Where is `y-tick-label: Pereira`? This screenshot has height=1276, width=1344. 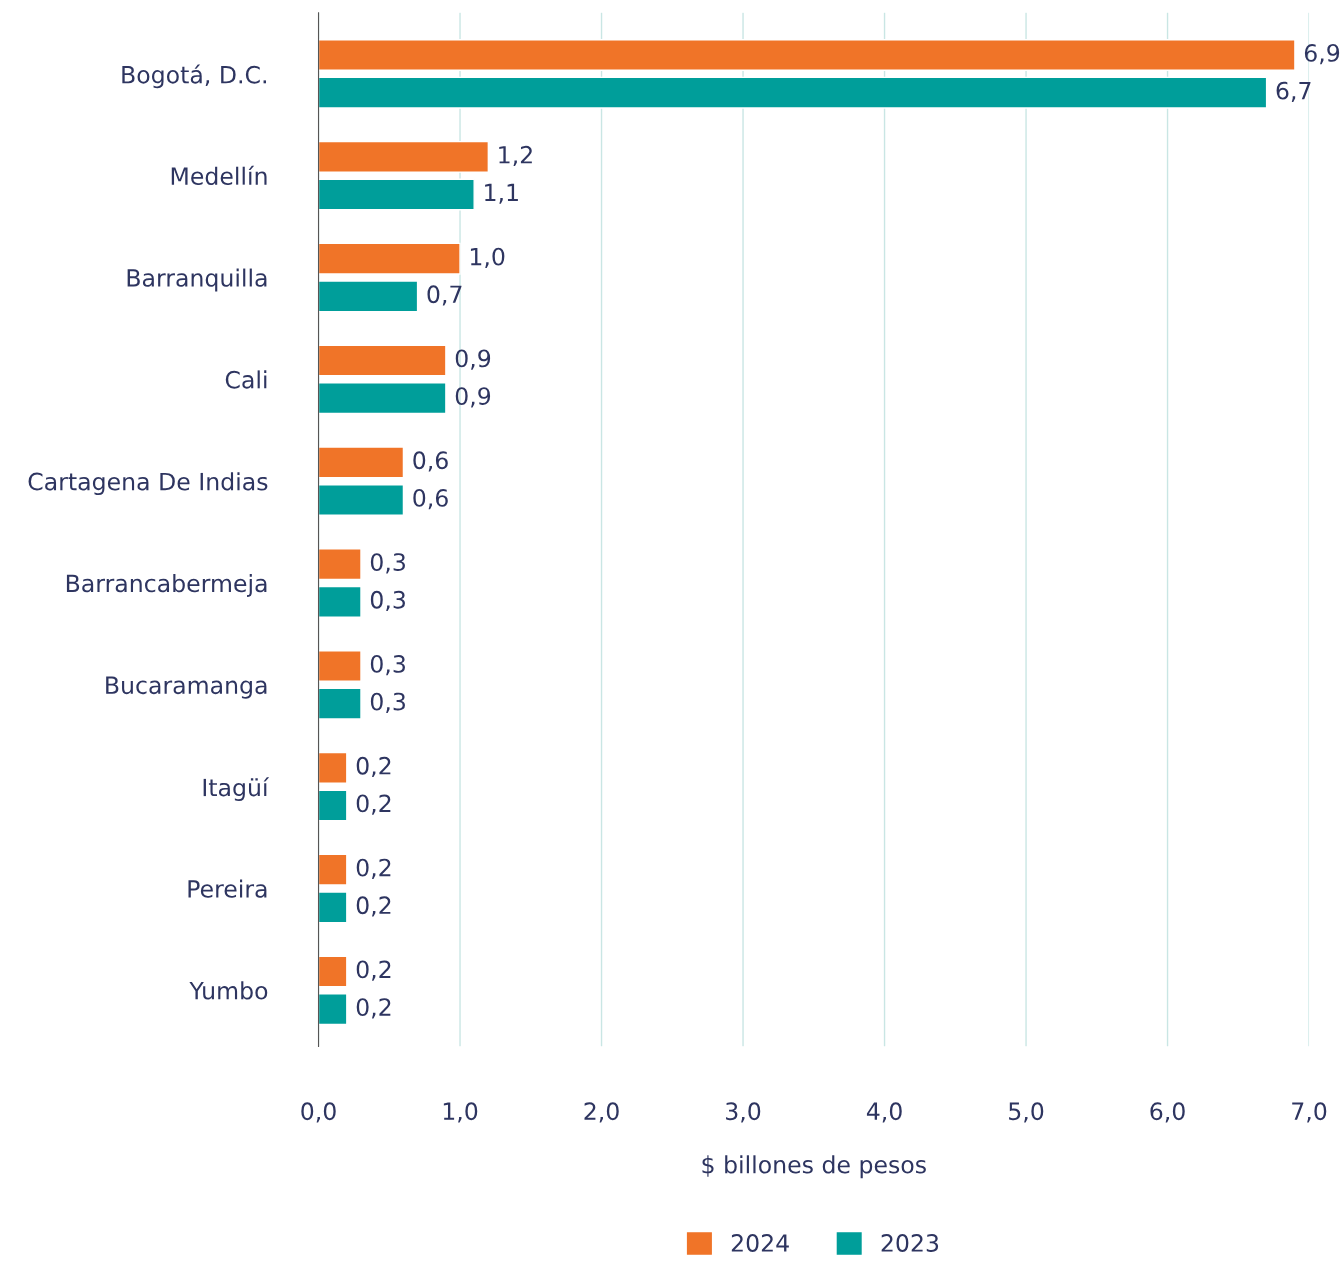
y-tick-label: Pereira is located at coordinates (227, 888).